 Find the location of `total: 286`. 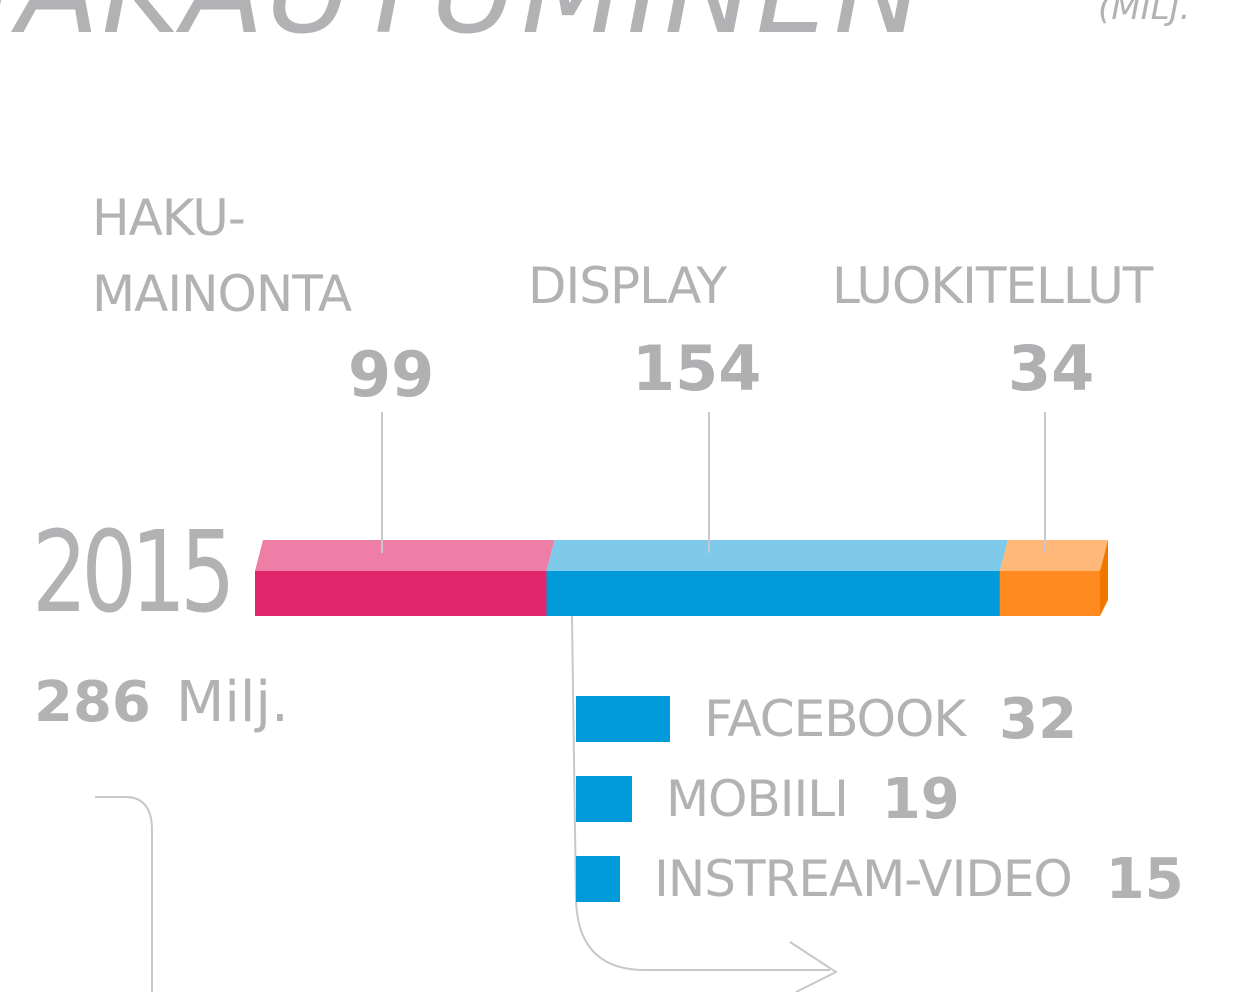

total: 286 is located at coordinates (92, 702).